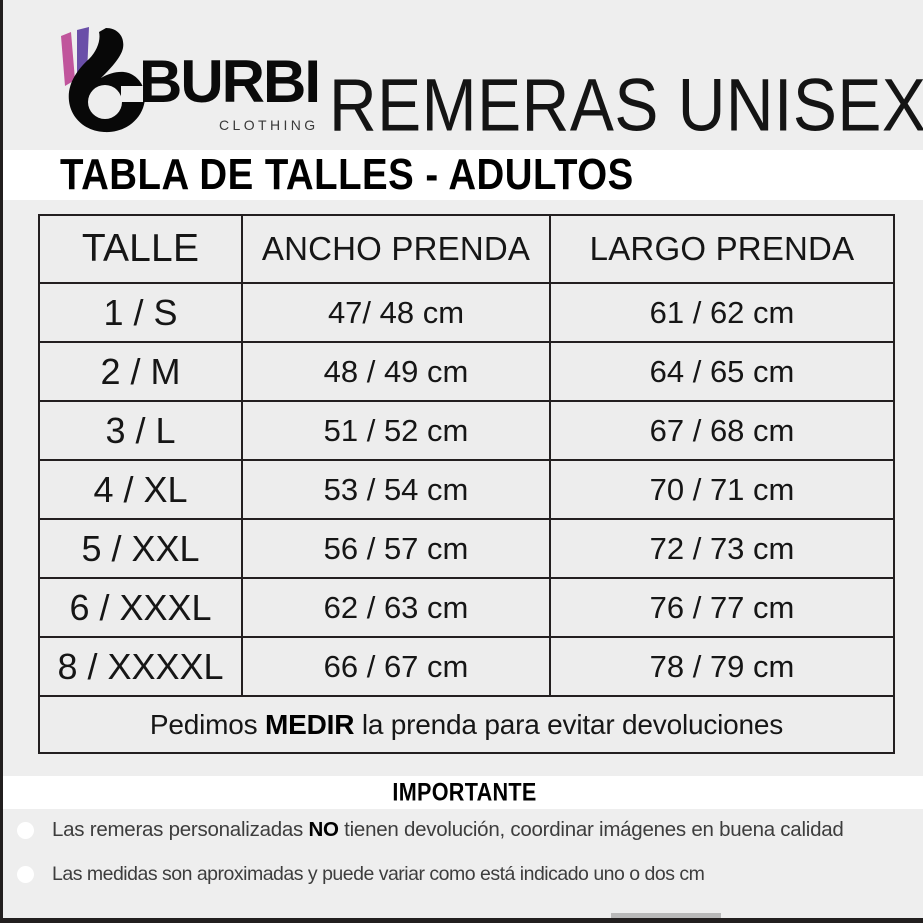  I want to click on footer-suffix: la prenda para evitar devoluciones, so click(569, 724).